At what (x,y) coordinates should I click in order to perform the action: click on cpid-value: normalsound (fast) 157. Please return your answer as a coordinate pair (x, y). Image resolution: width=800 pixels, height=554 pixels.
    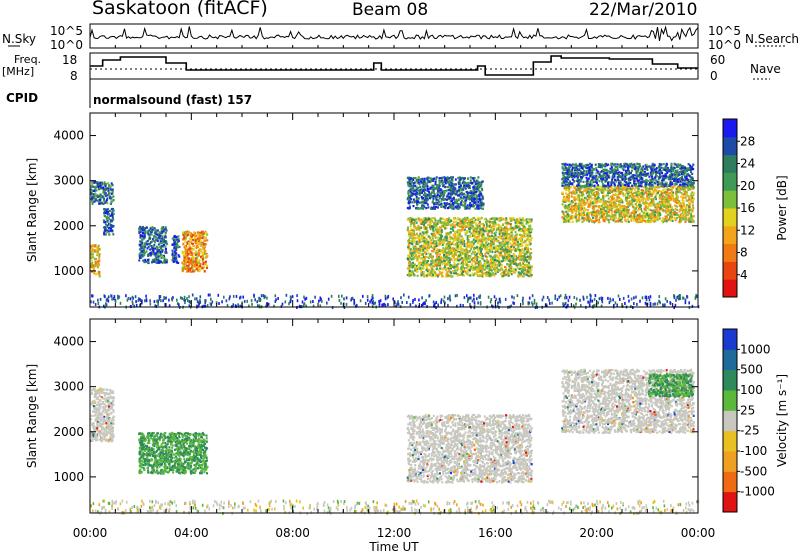
    Looking at the image, I should click on (173, 100).